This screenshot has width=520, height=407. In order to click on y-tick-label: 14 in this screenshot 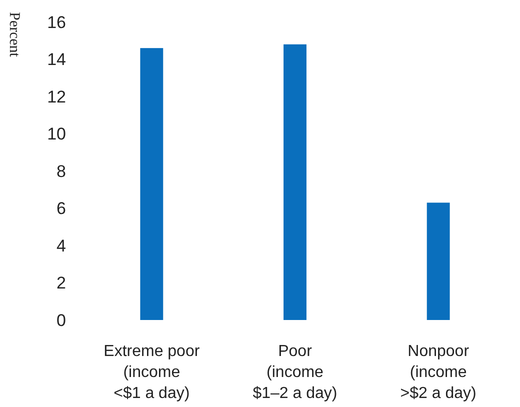, I will do `click(56, 60)`.